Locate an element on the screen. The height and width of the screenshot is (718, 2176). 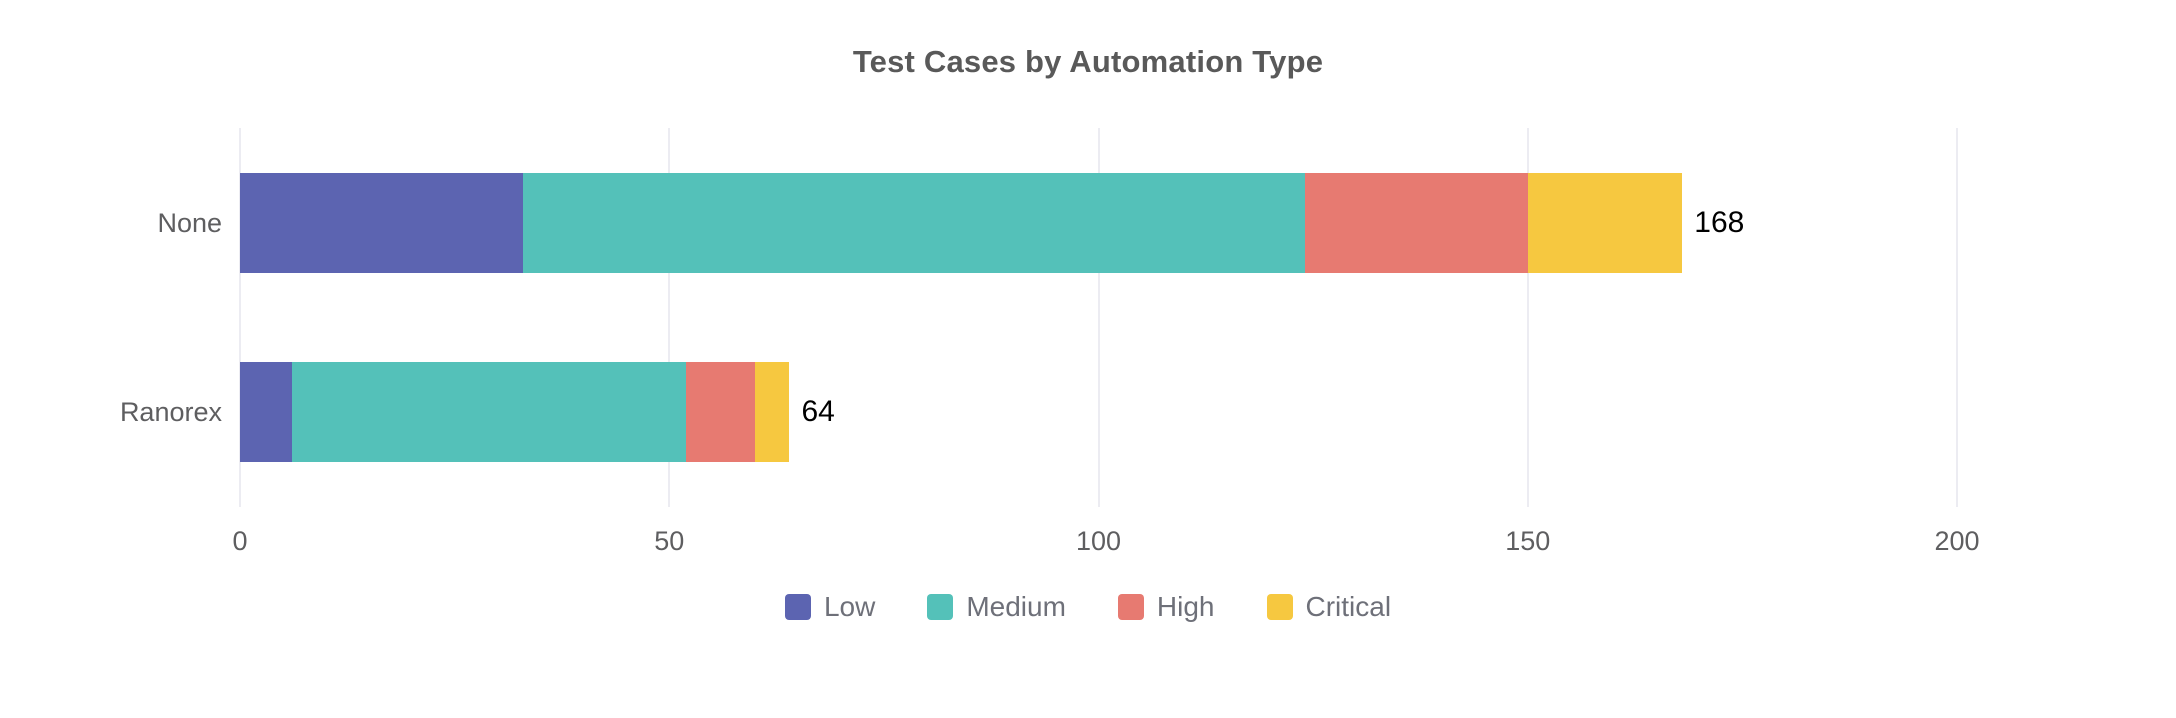
x-axis-tick-label-200: 200 is located at coordinates (1957, 541).